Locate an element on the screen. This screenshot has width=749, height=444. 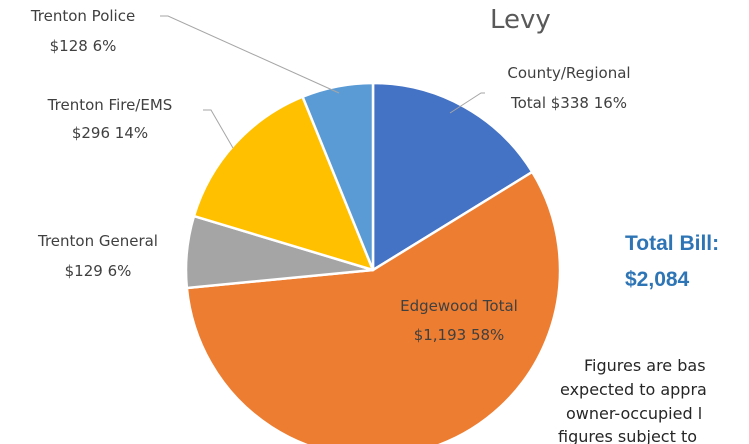
leader-line-fire is located at coordinates (218, 129).